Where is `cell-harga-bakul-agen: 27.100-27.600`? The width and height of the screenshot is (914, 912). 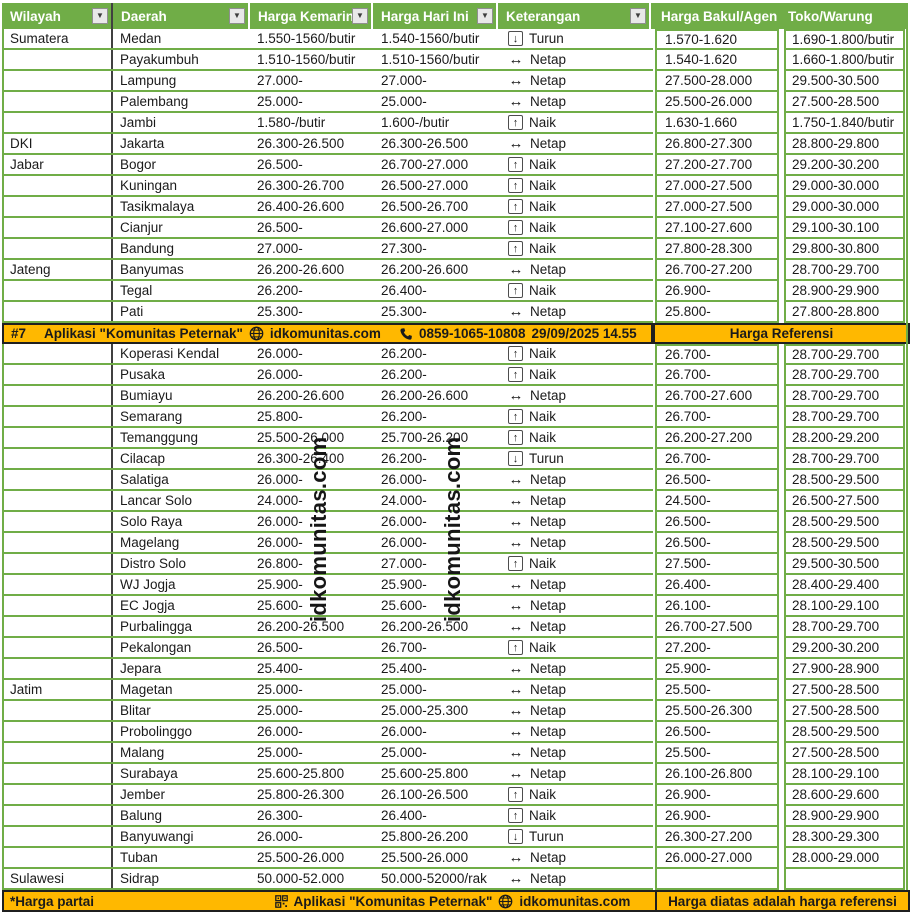
cell-harga-bakul-agen: 27.100-27.600 is located at coordinates (717, 228).